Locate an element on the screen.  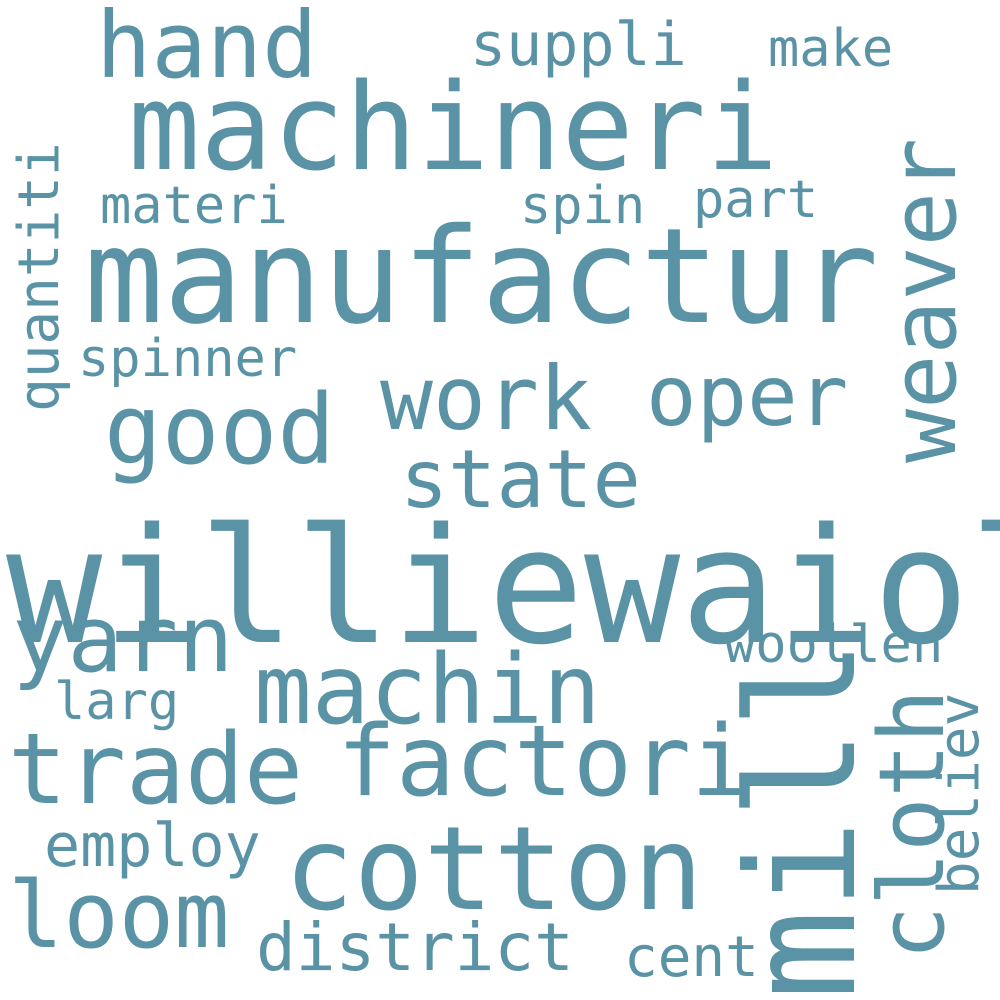
word-make: make is located at coordinates (831, 49).